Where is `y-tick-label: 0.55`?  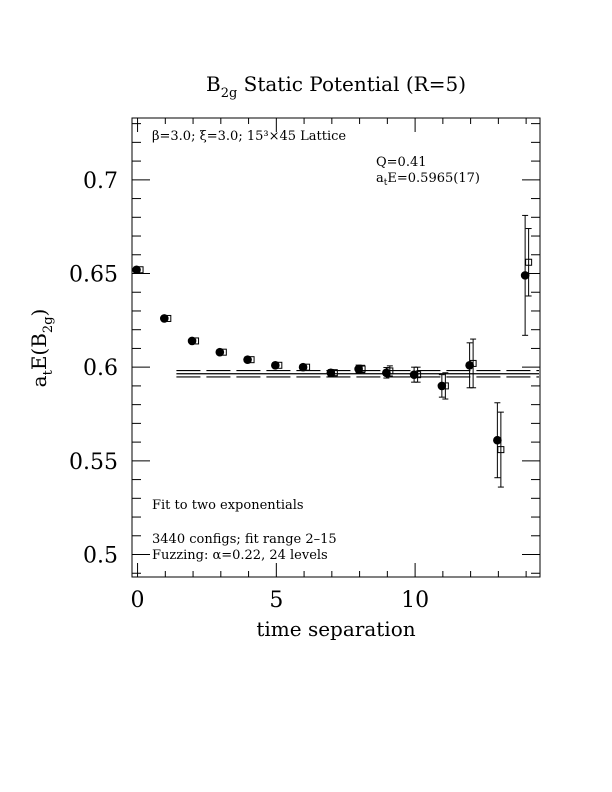
y-tick-label: 0.55 is located at coordinates (93, 462).